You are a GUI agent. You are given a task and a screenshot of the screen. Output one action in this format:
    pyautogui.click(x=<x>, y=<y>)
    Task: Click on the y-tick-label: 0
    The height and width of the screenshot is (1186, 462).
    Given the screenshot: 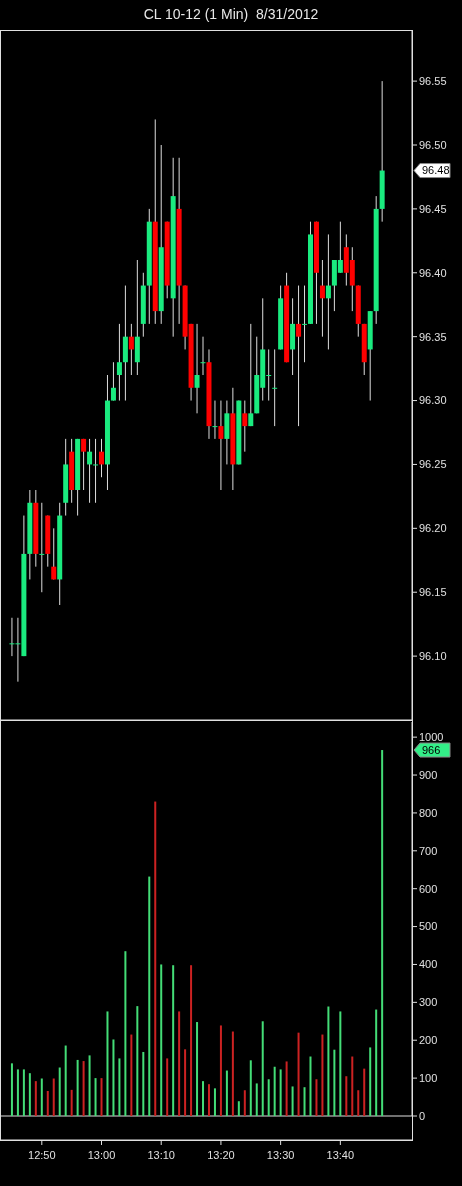 What is the action you would take?
    pyautogui.click(x=422, y=1115)
    